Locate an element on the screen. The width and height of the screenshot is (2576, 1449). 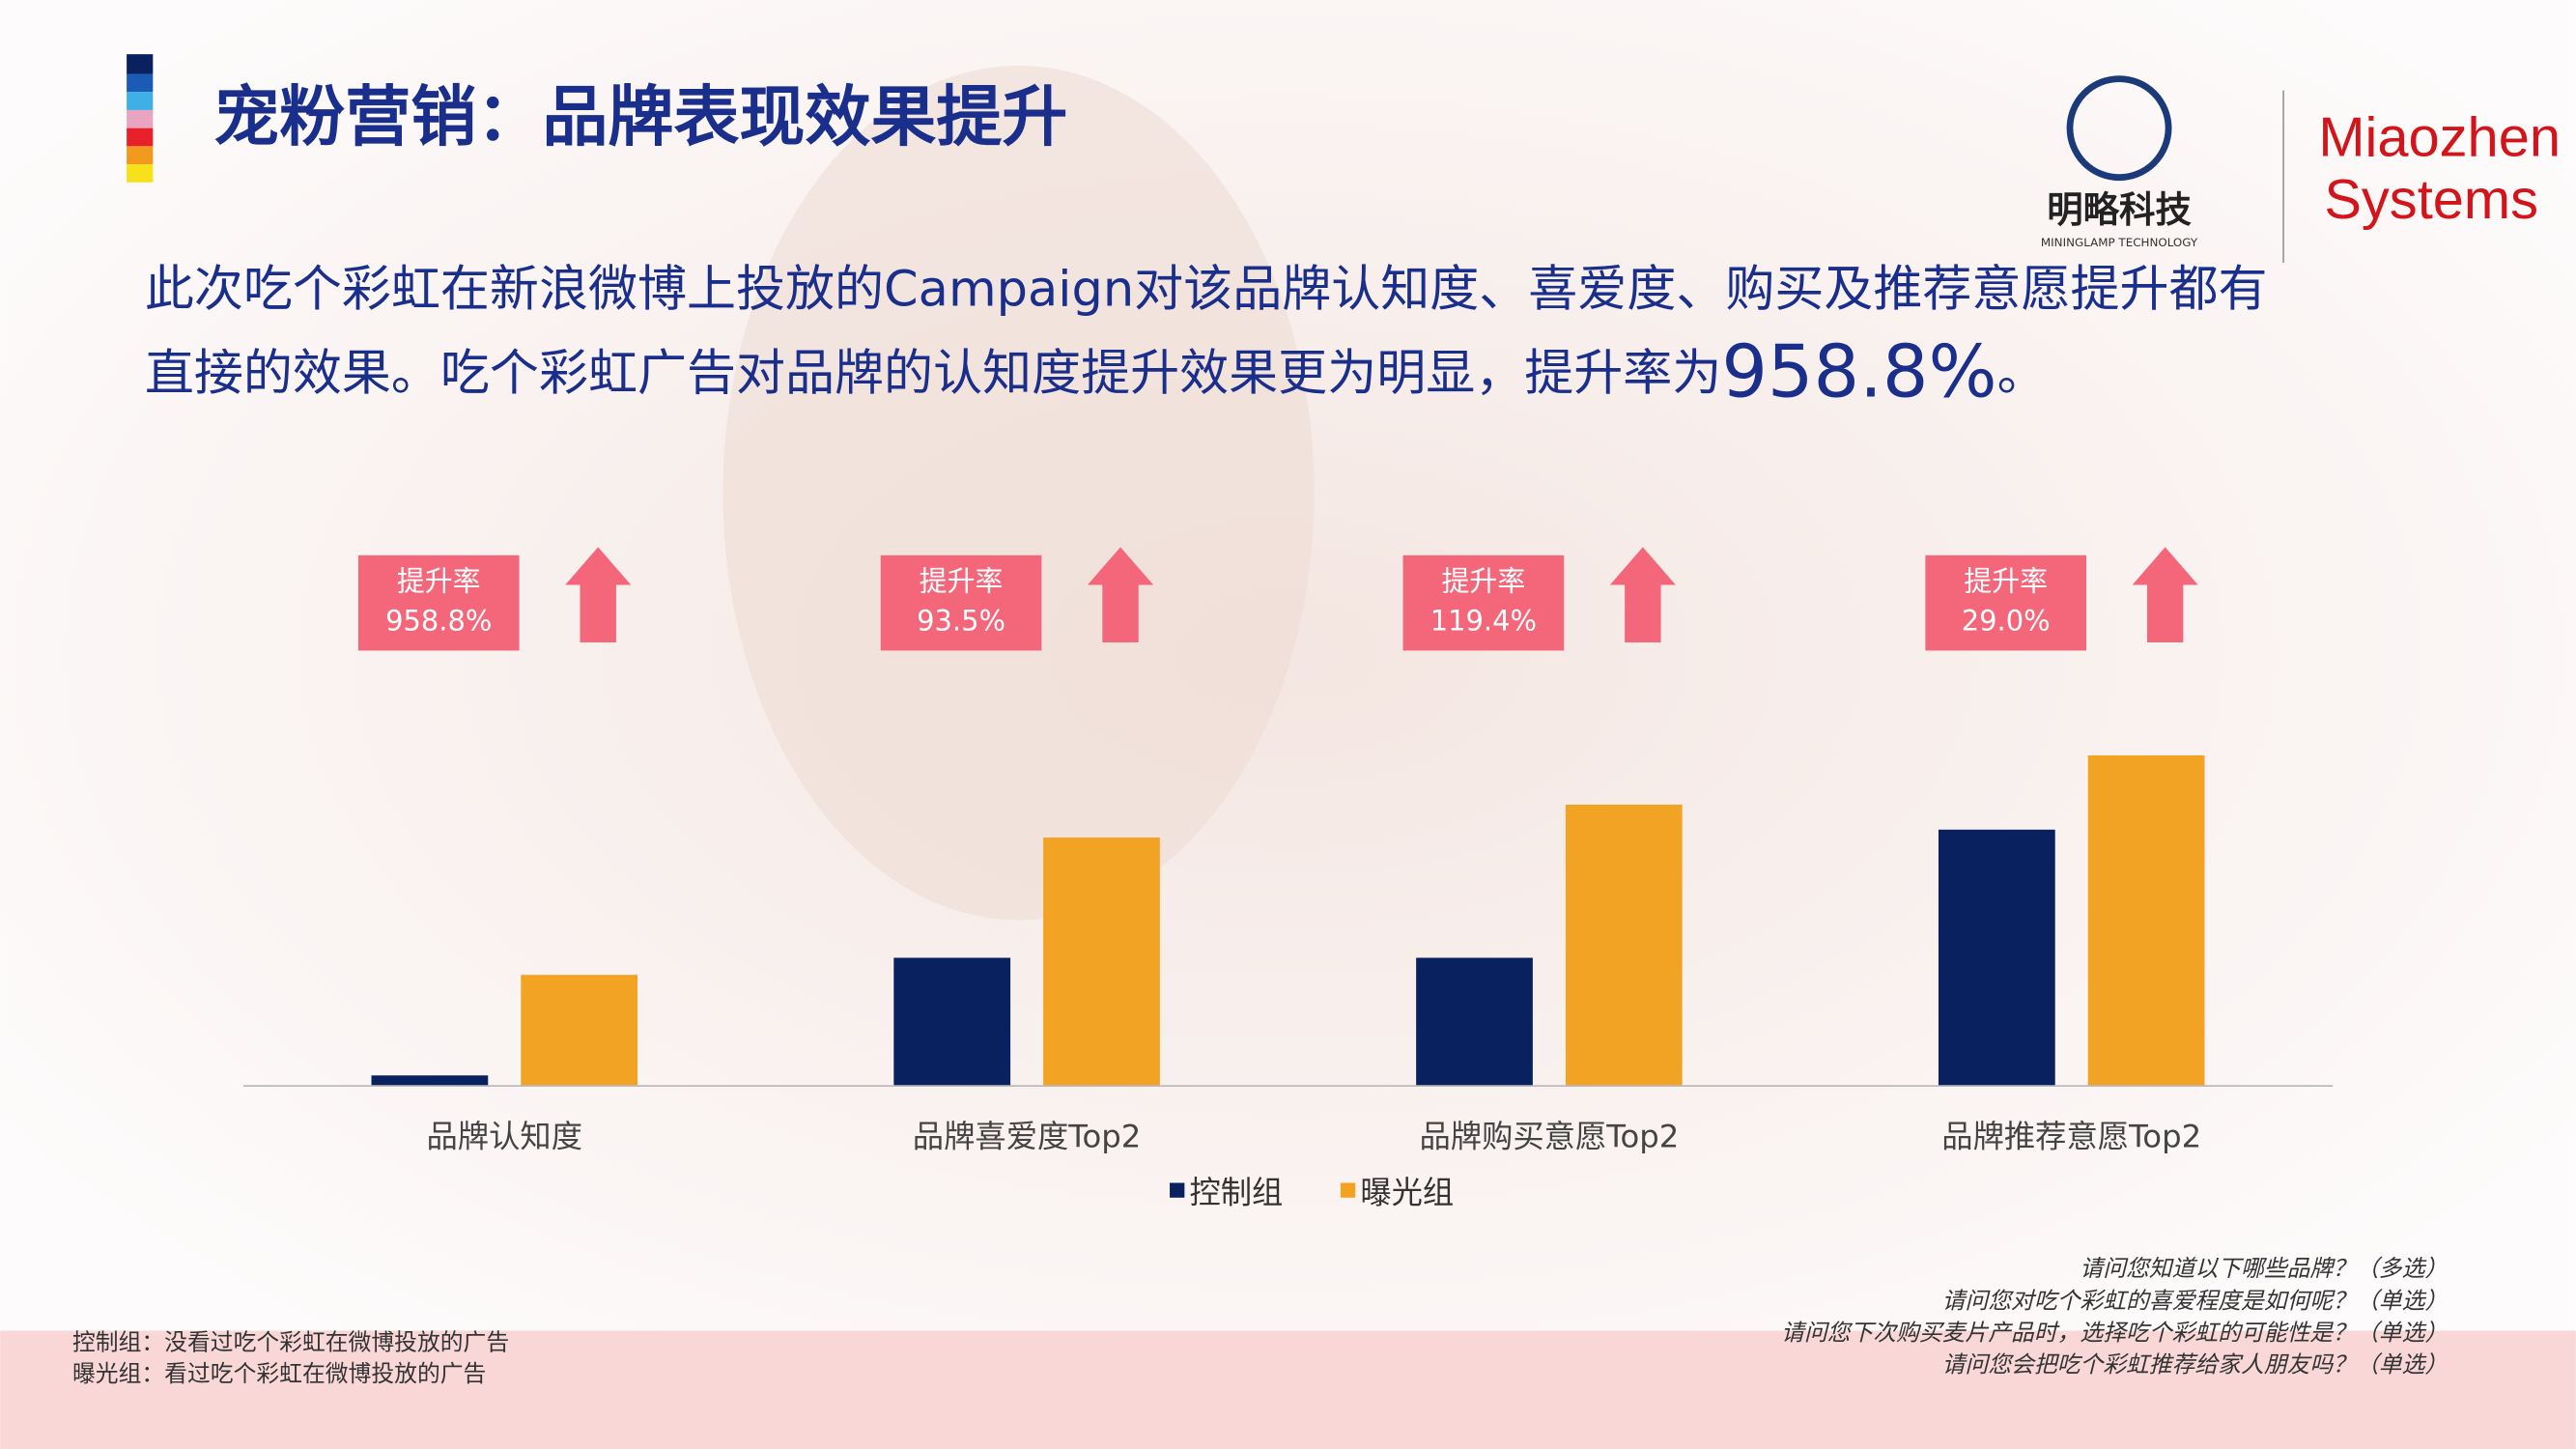
lift-value: 29.0% is located at coordinates (2006, 621).